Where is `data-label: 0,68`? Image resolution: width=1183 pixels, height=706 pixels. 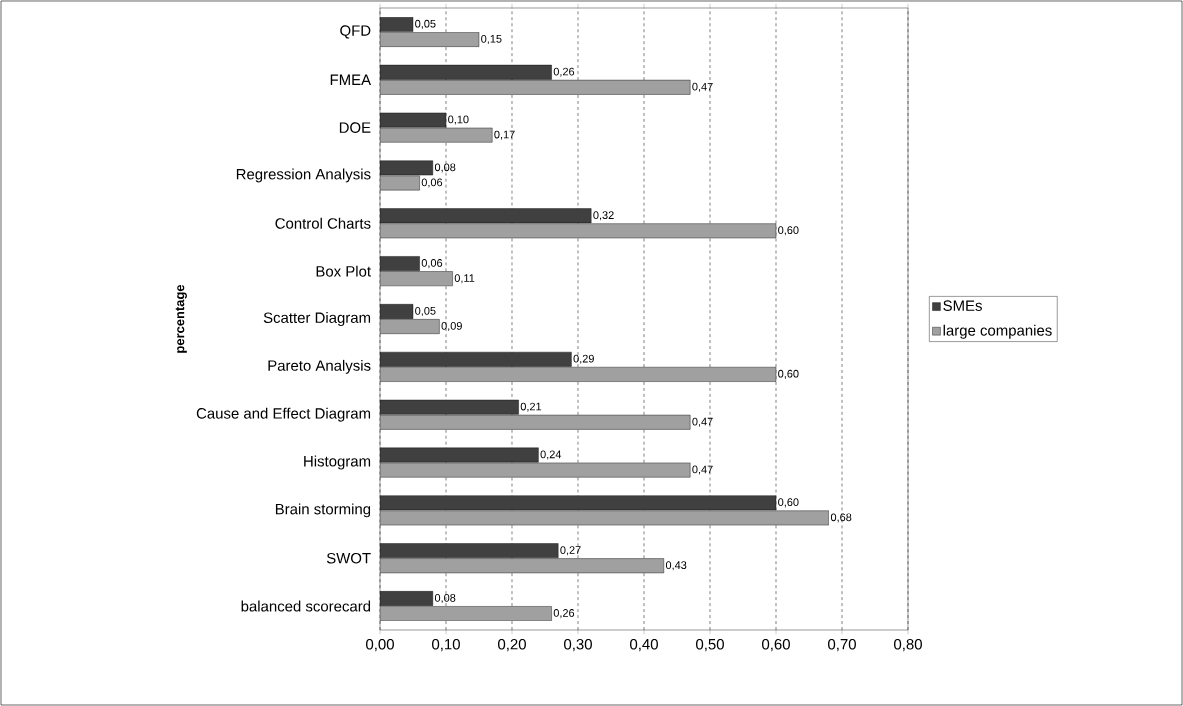 data-label: 0,68 is located at coordinates (841, 518).